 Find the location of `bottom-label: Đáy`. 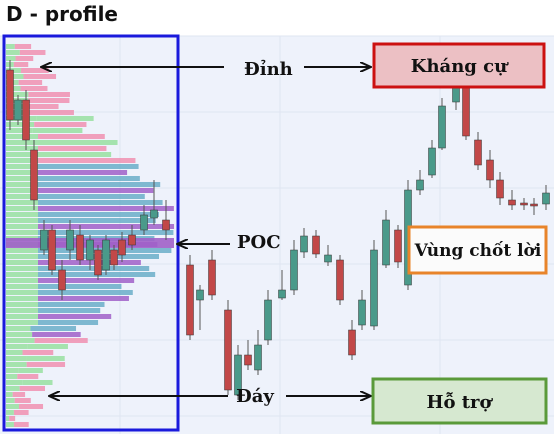

bottom-label: Đáy is located at coordinates (255, 396).